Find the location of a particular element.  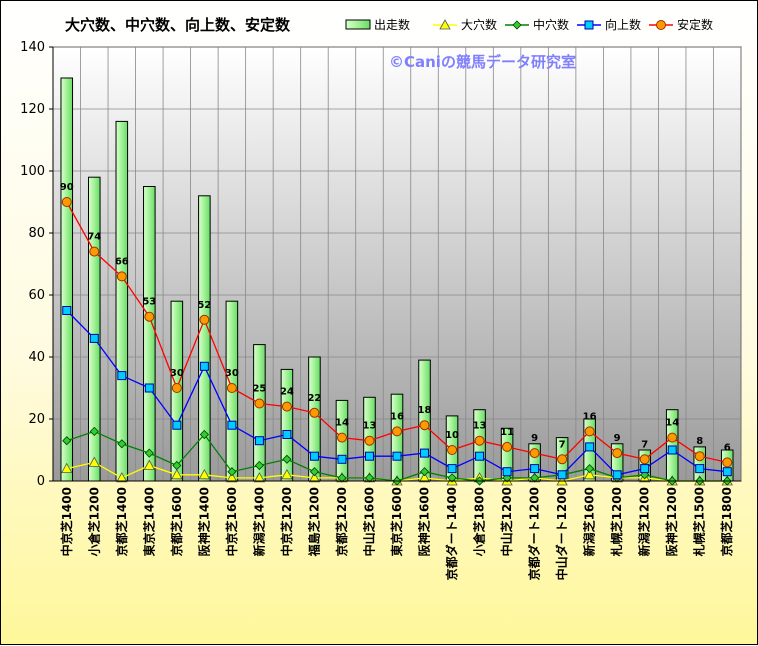

category-label: 東京芝1400 is located at coordinates (148, 521).